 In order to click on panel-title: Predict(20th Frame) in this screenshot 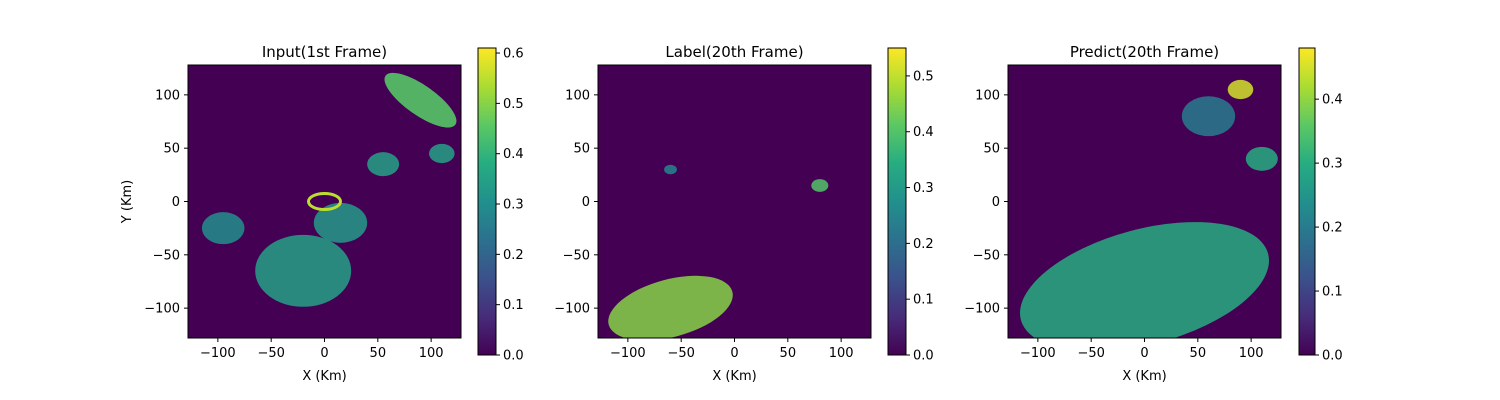, I will do `click(1144, 52)`.